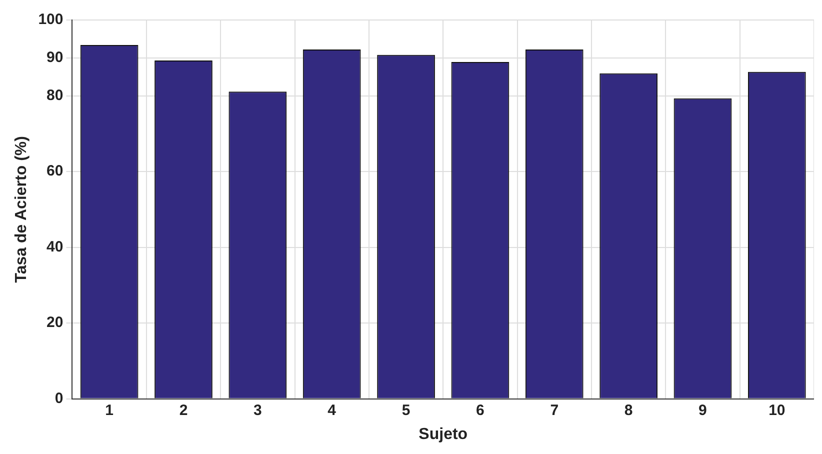 This screenshot has width=822, height=454. I want to click on x-axis-title: Sujeto, so click(443, 434).